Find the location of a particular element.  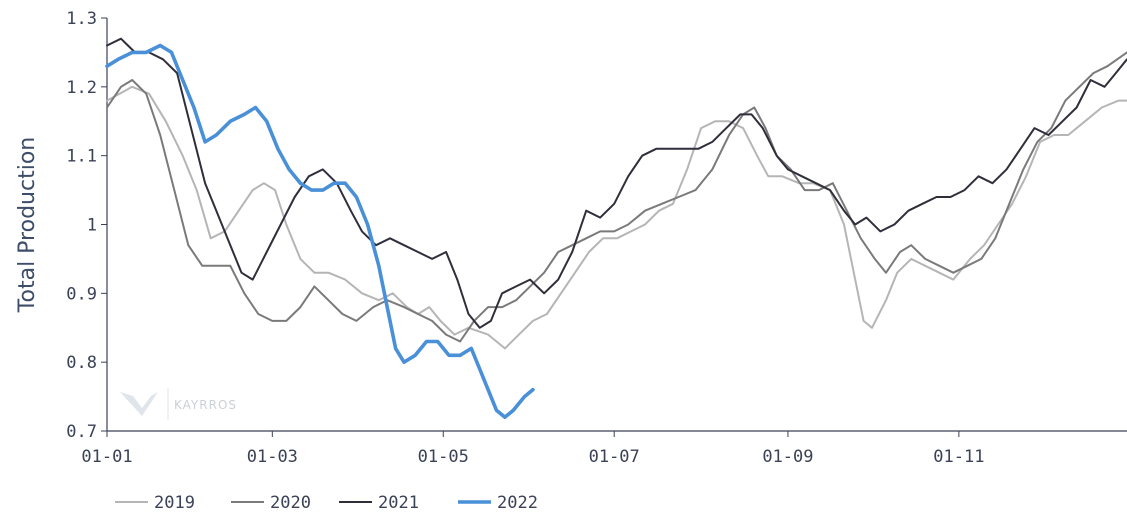

y-tick-label: 1.2 is located at coordinates (81, 88).